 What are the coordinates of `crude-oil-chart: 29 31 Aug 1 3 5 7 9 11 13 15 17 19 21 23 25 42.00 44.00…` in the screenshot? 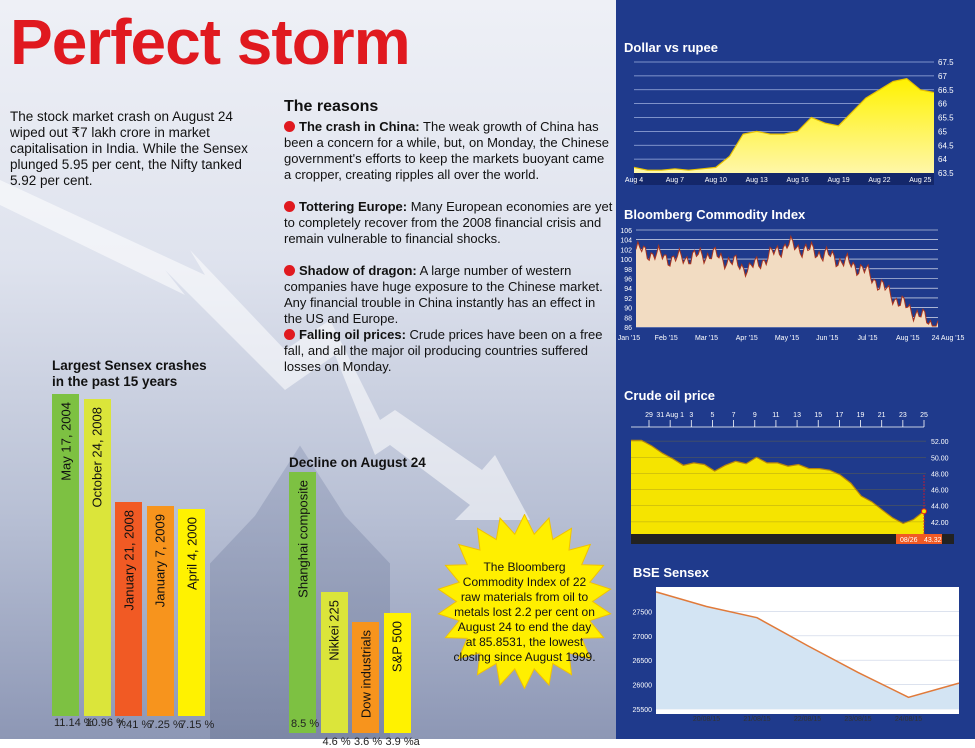 It's located at (792, 478).